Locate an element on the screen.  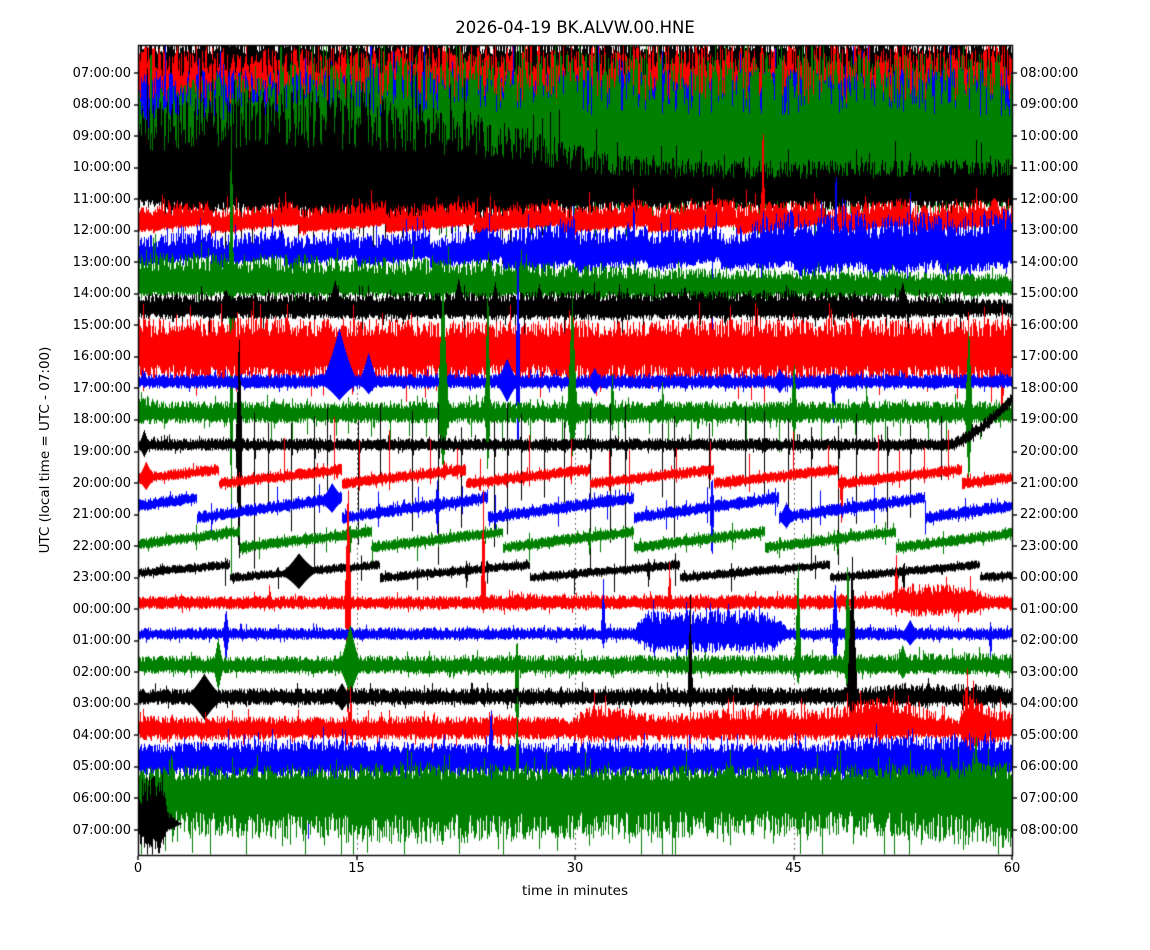
local-tick-label: 17:00:00 is located at coordinates (1049, 357).